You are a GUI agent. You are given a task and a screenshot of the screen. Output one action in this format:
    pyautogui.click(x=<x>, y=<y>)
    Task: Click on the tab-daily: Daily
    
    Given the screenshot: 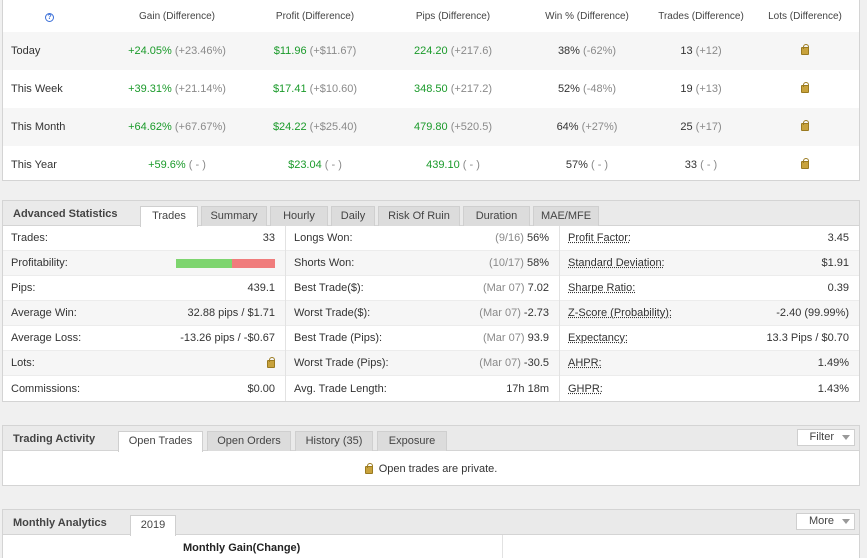 What is the action you would take?
    pyautogui.click(x=353, y=216)
    